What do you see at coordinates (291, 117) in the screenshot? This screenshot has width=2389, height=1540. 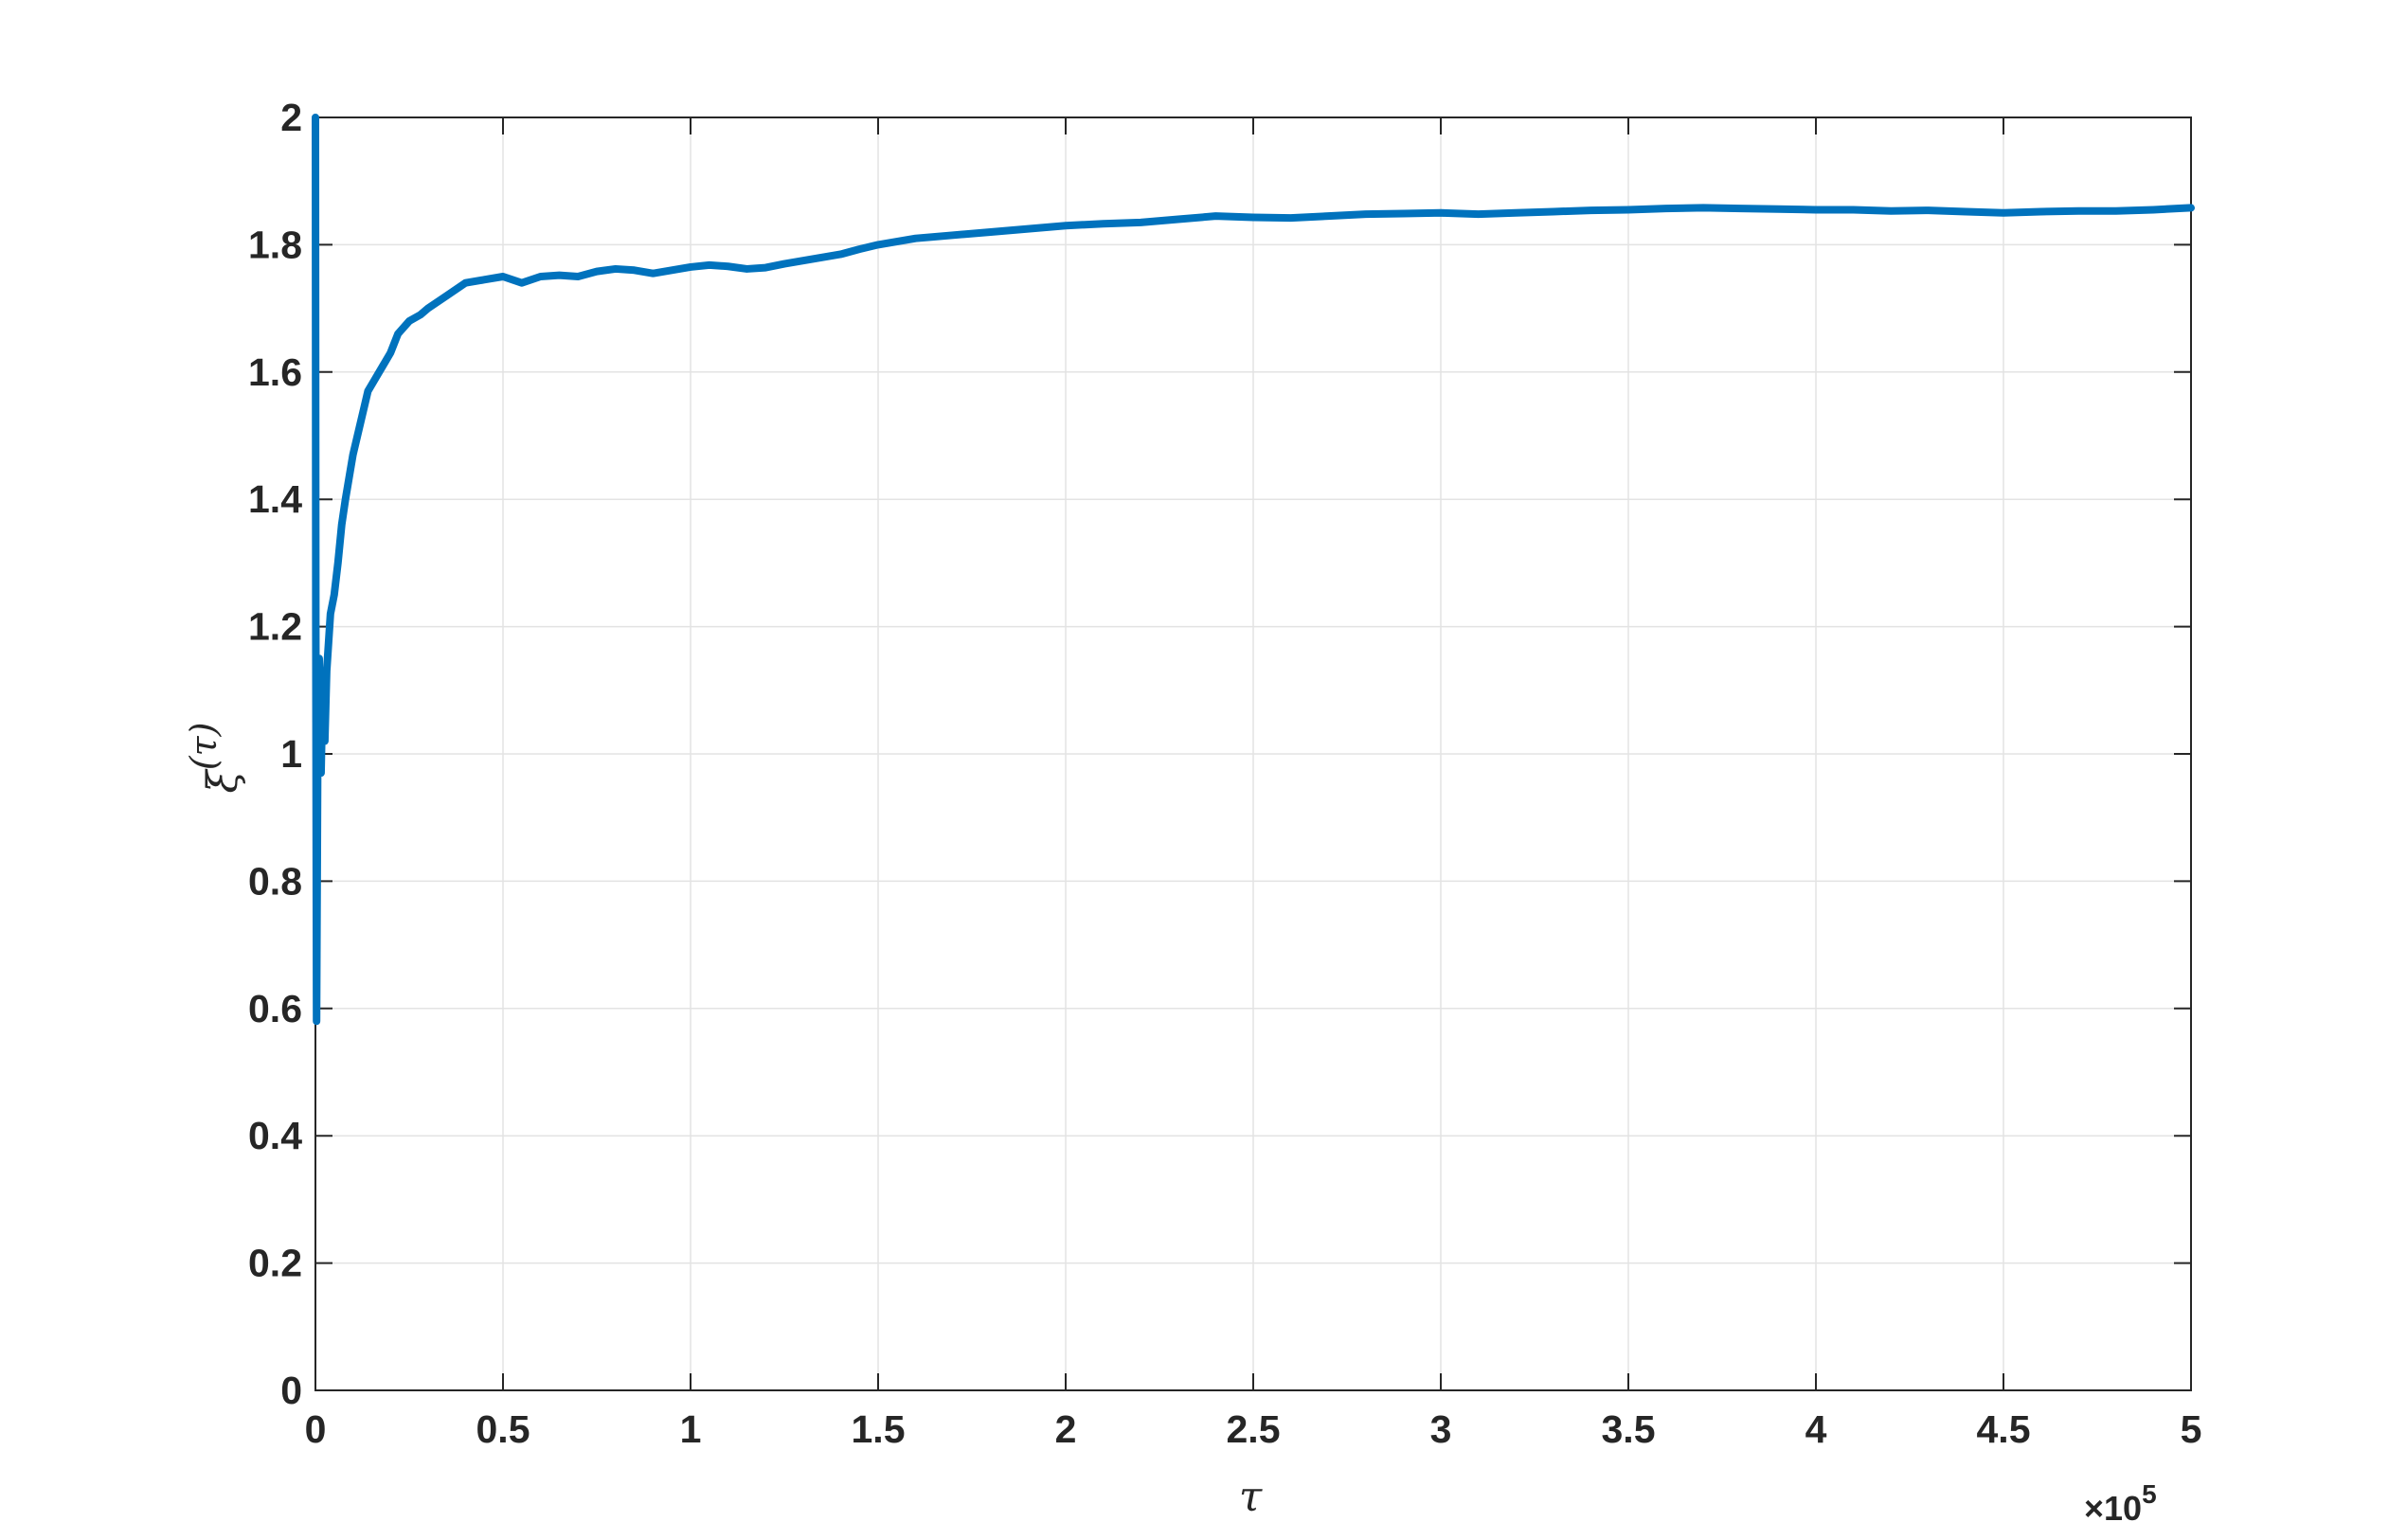 I see `y-tick-label: 2` at bounding box center [291, 117].